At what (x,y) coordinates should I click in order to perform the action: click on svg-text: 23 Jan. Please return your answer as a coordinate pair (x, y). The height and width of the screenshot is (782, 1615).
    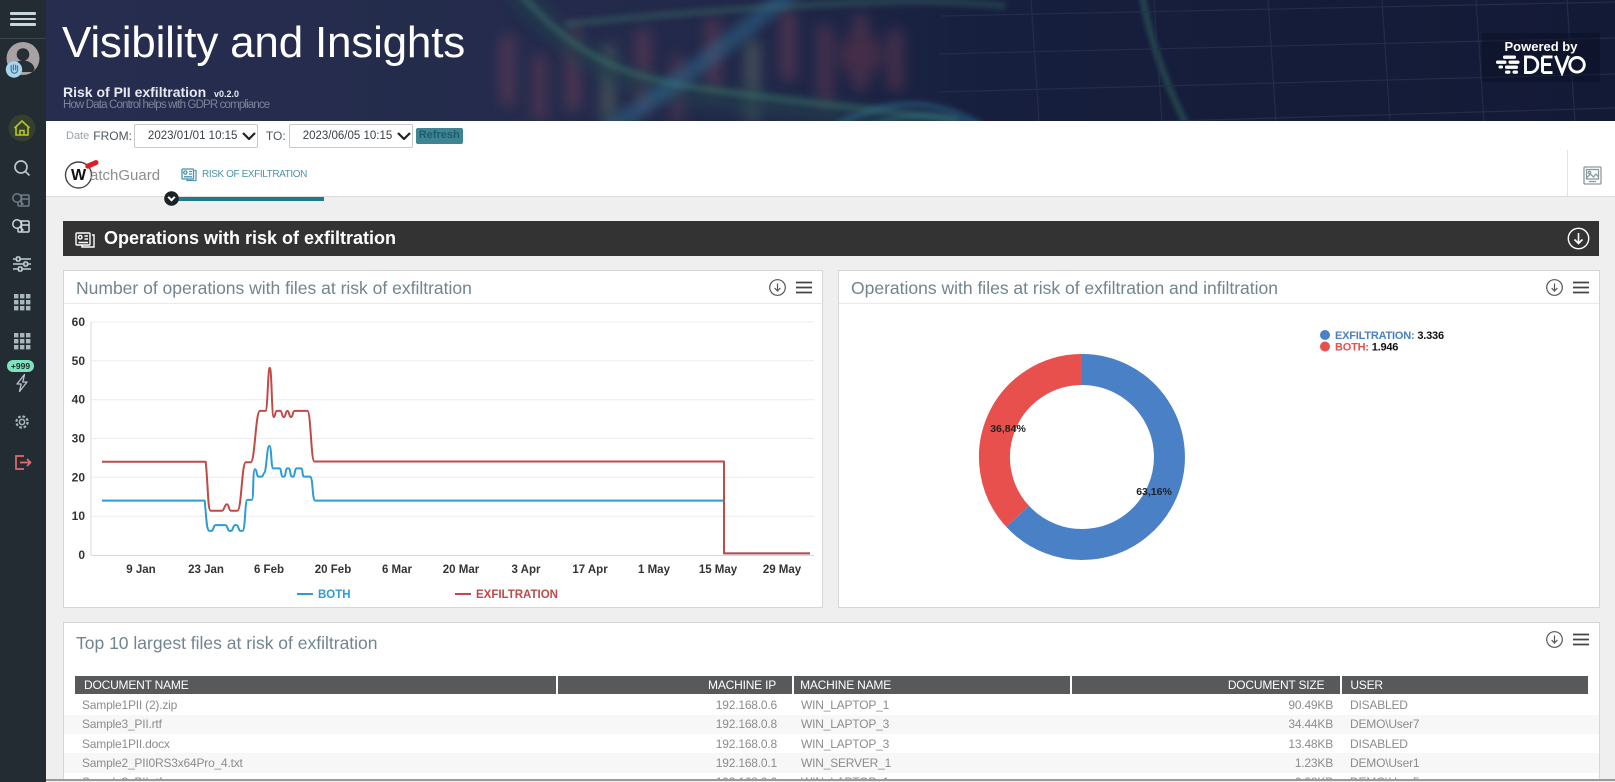
    Looking at the image, I should click on (206, 570).